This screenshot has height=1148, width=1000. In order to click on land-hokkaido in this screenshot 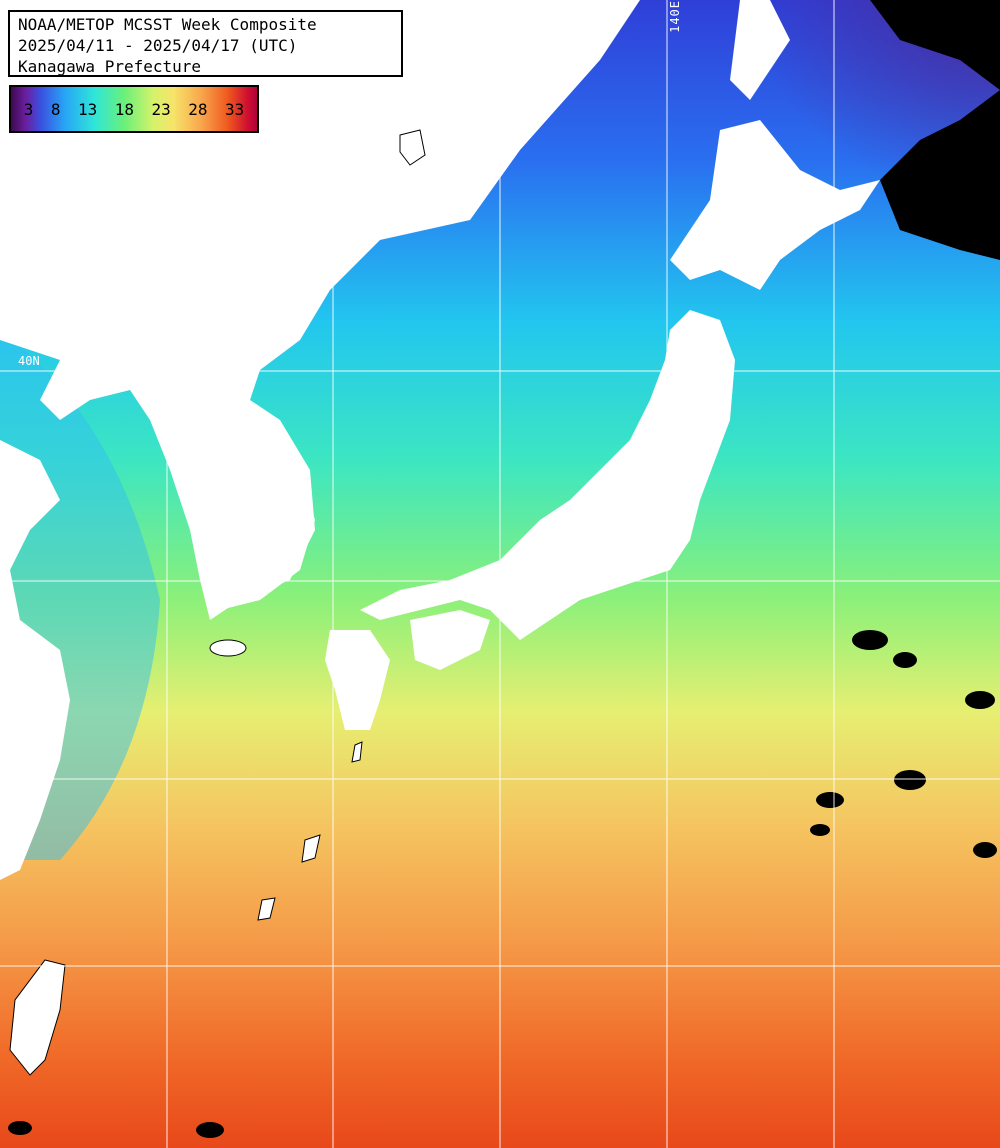, I will do `click(775, 205)`.